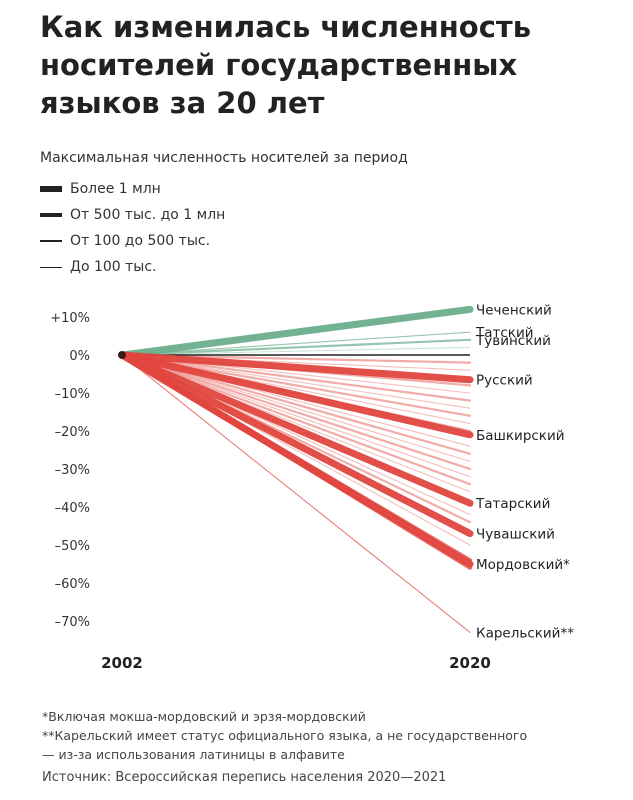  Describe the element at coordinates (122, 663) in the screenshot. I see `x-tick-label: 2002` at that location.